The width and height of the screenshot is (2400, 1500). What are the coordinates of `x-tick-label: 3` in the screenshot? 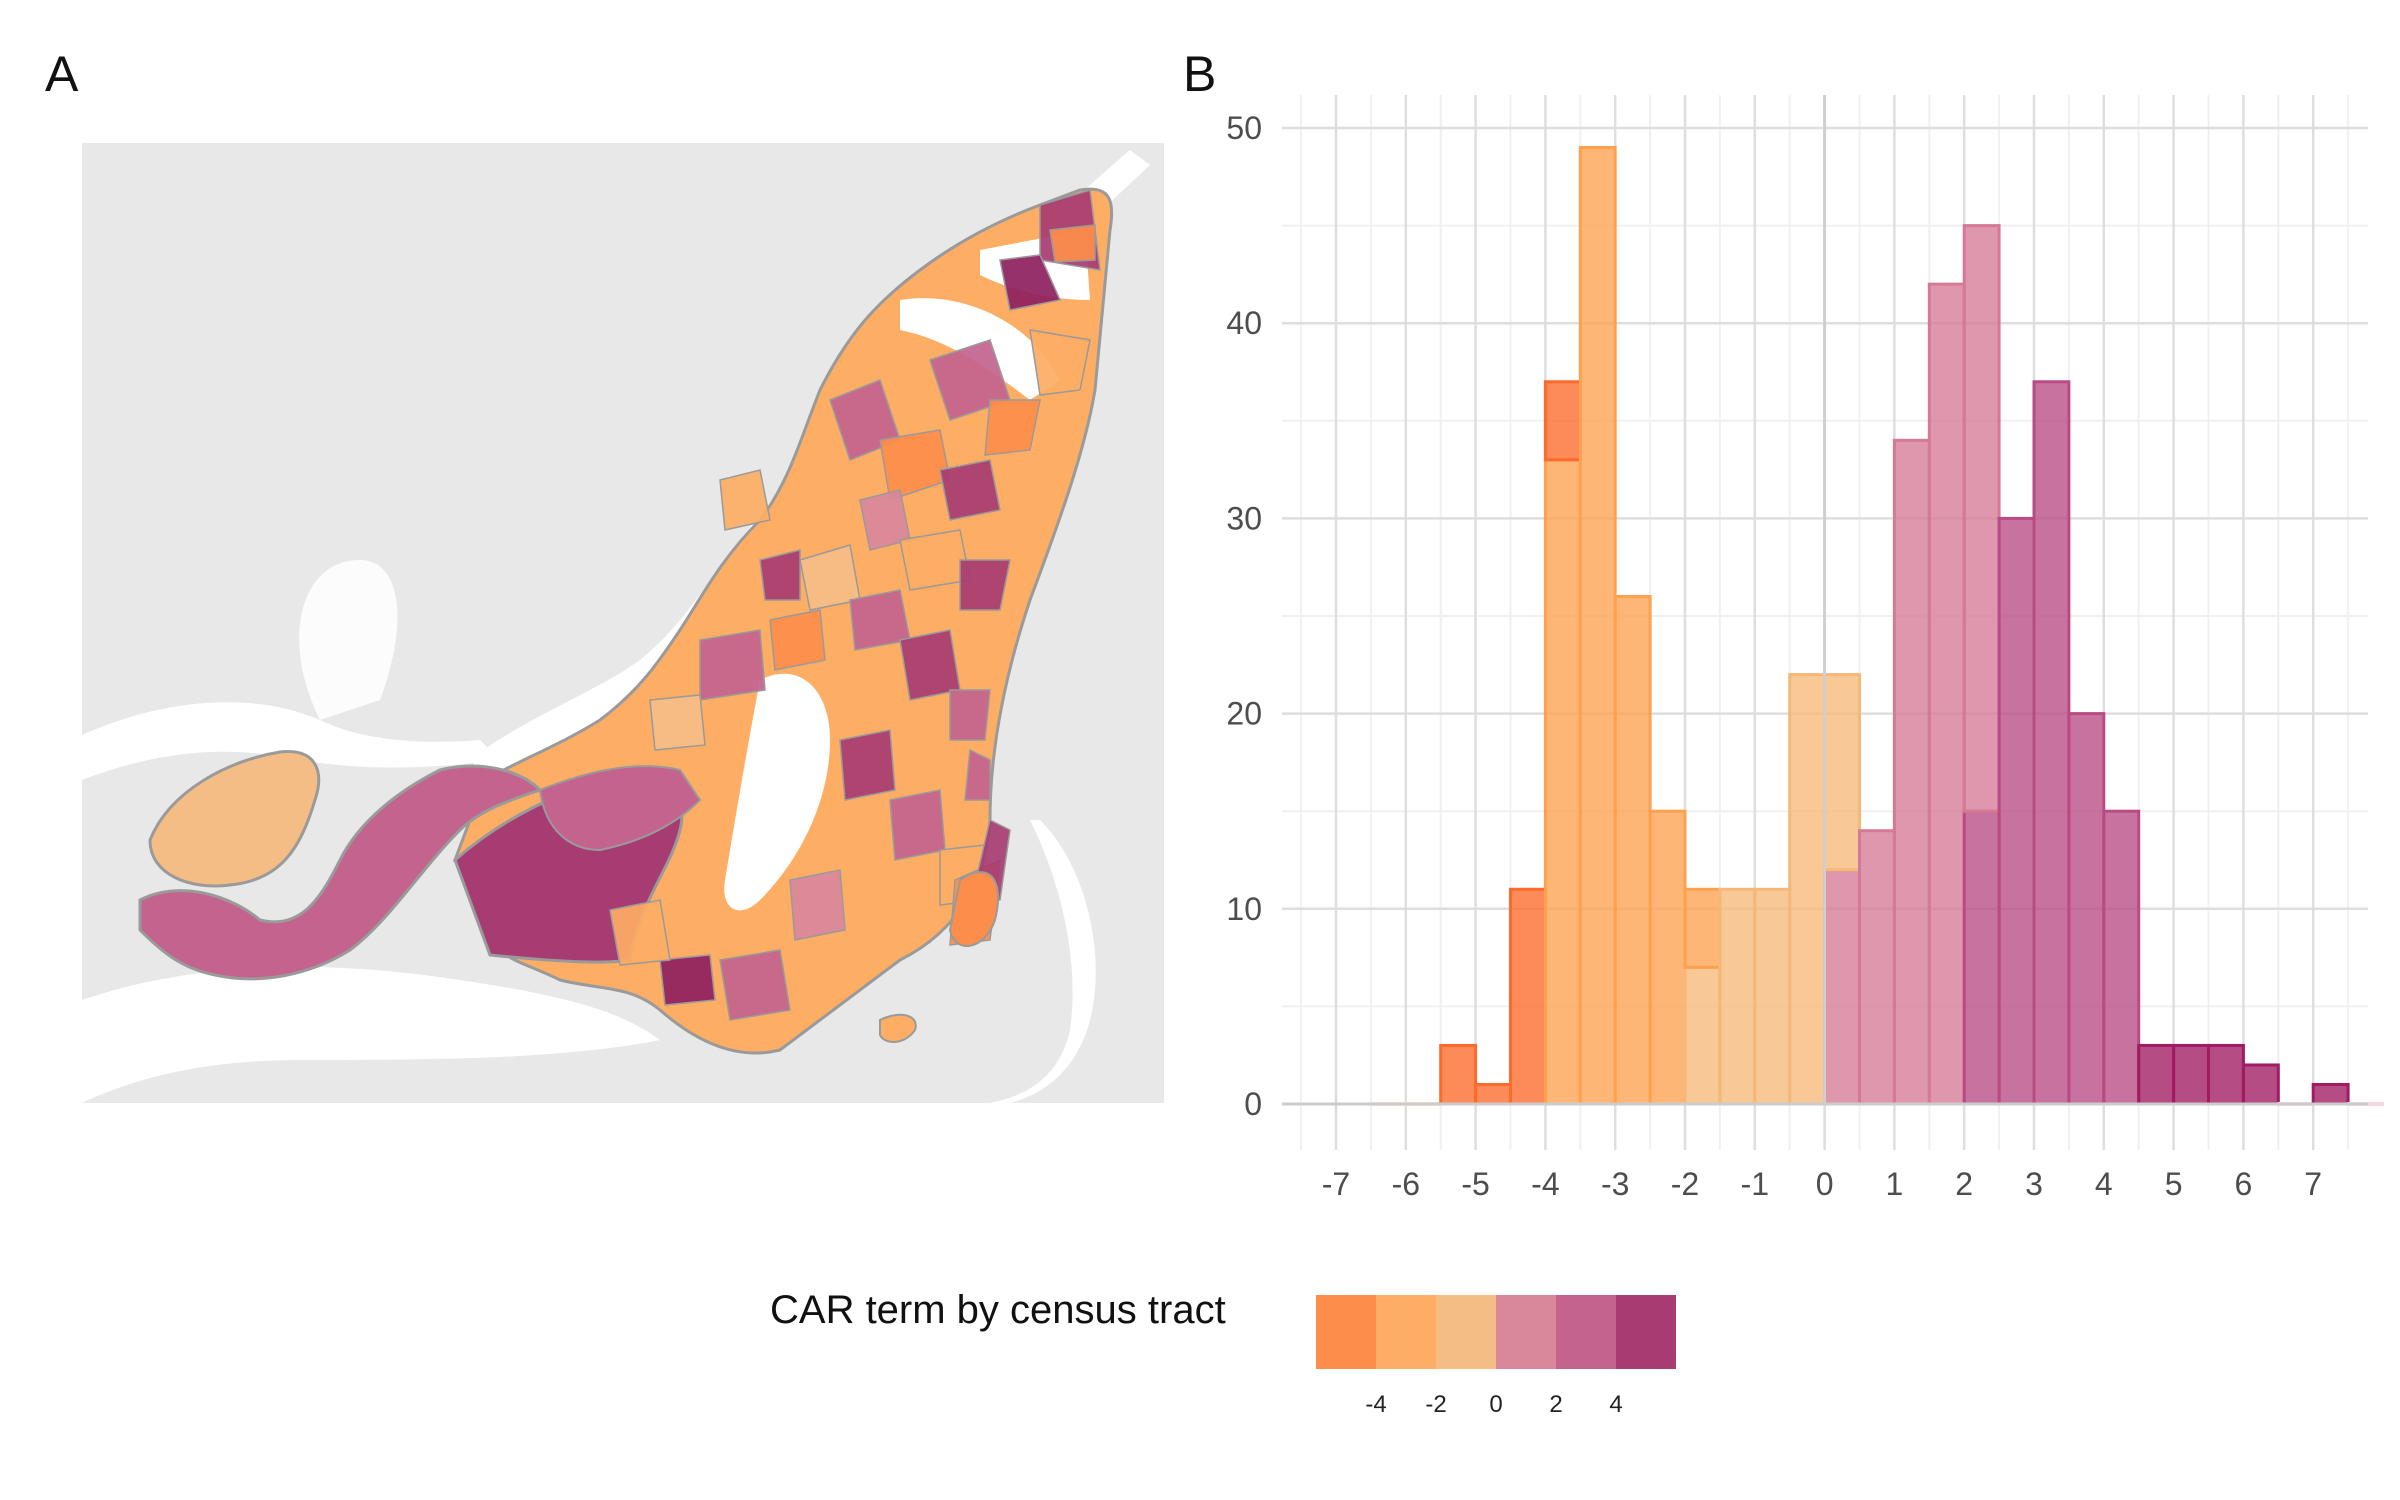 It's located at (2034, 1184).